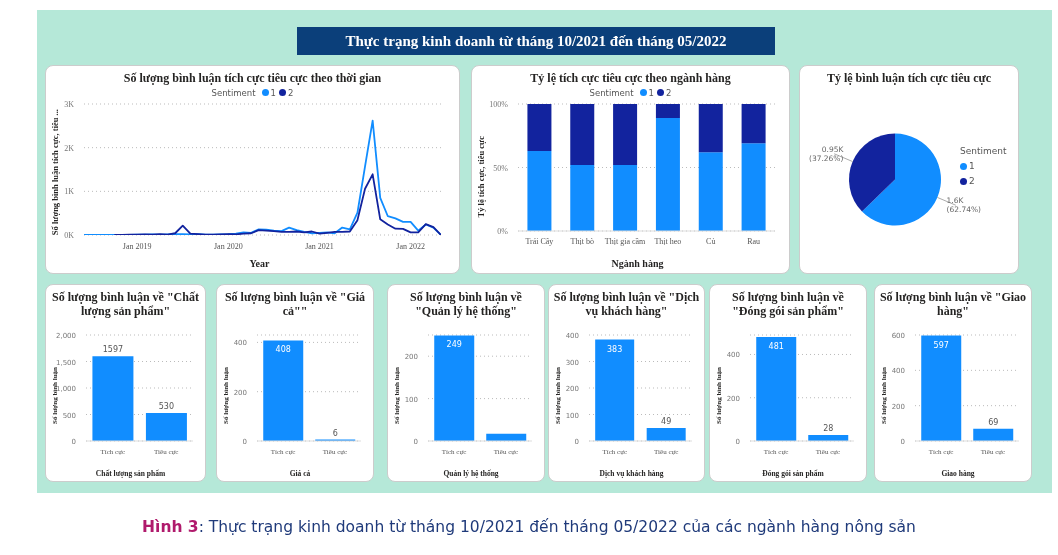 The width and height of the screenshot is (1058, 555). What do you see at coordinates (788, 304) in the screenshot?
I see `chart-title: Số lượng bình luận về "Đóng gói sản phẩm"` at bounding box center [788, 304].